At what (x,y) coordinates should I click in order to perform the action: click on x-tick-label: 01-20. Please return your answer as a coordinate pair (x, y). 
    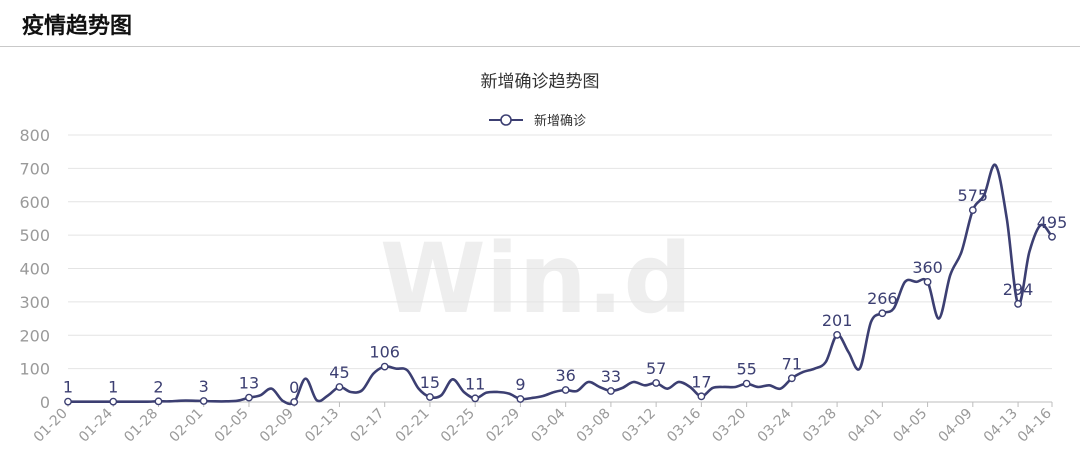
    Looking at the image, I should click on (51, 426).